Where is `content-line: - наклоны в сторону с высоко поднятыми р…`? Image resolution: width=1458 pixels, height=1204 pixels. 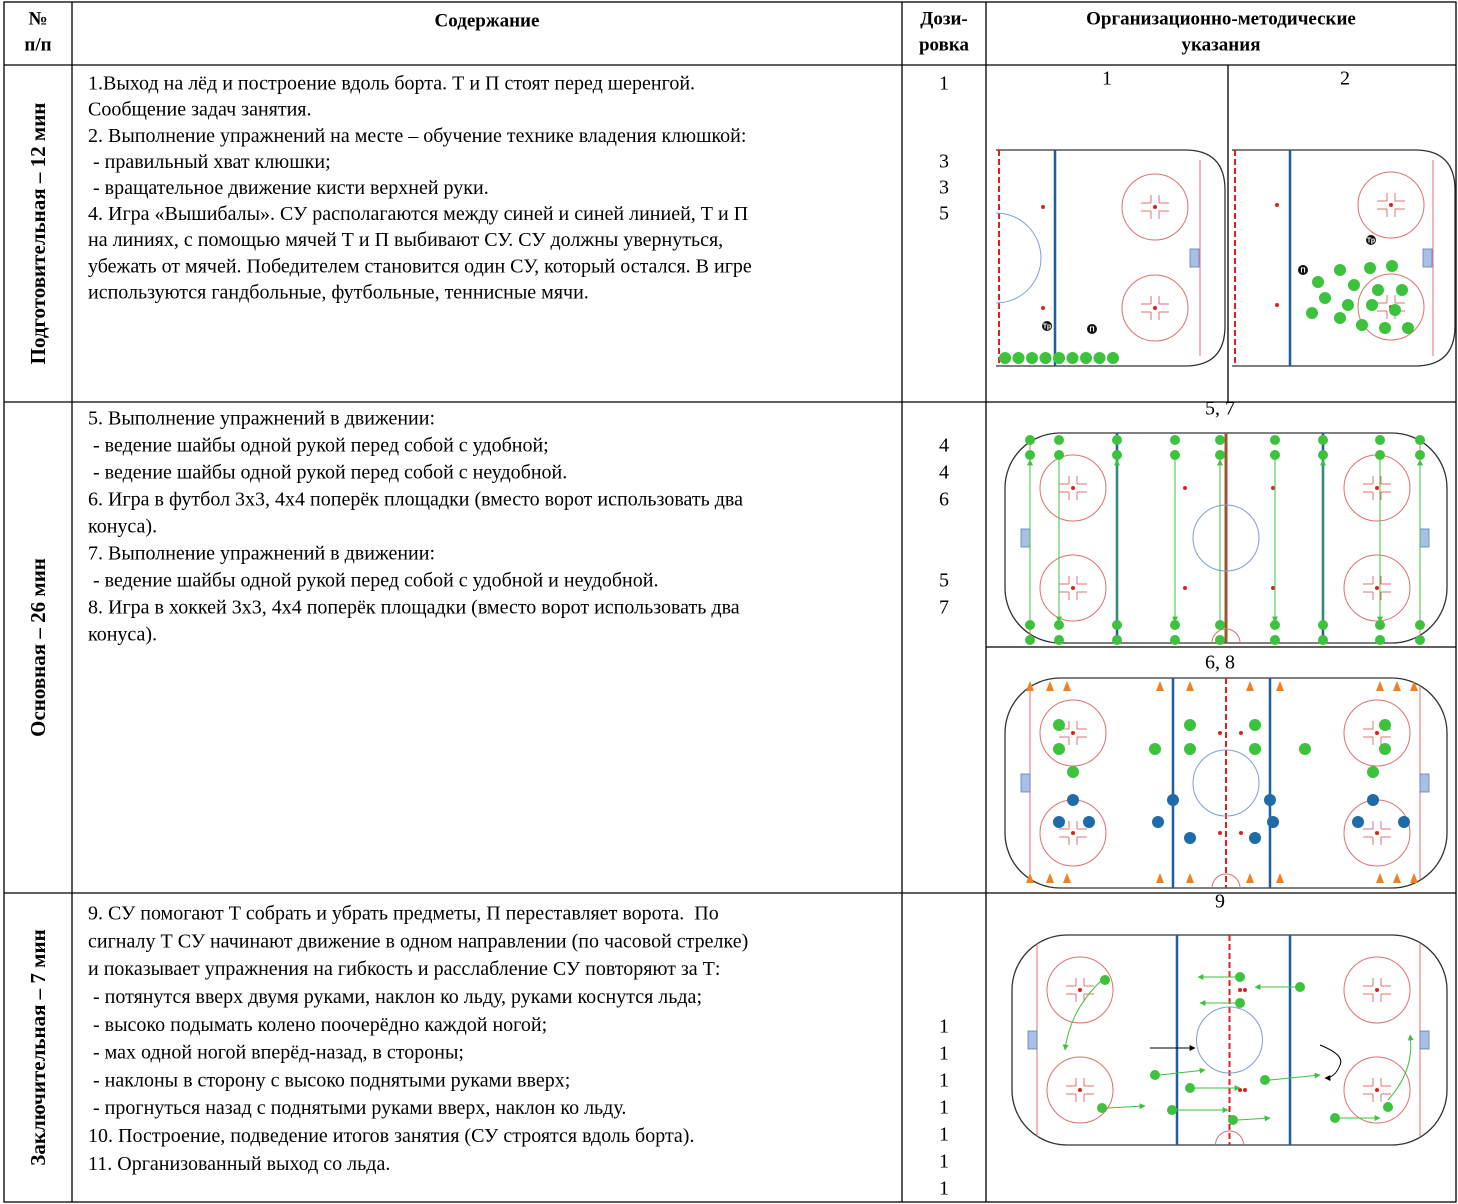
content-line: - наклоны в сторону с высоко поднятыми р… is located at coordinates (329, 1080).